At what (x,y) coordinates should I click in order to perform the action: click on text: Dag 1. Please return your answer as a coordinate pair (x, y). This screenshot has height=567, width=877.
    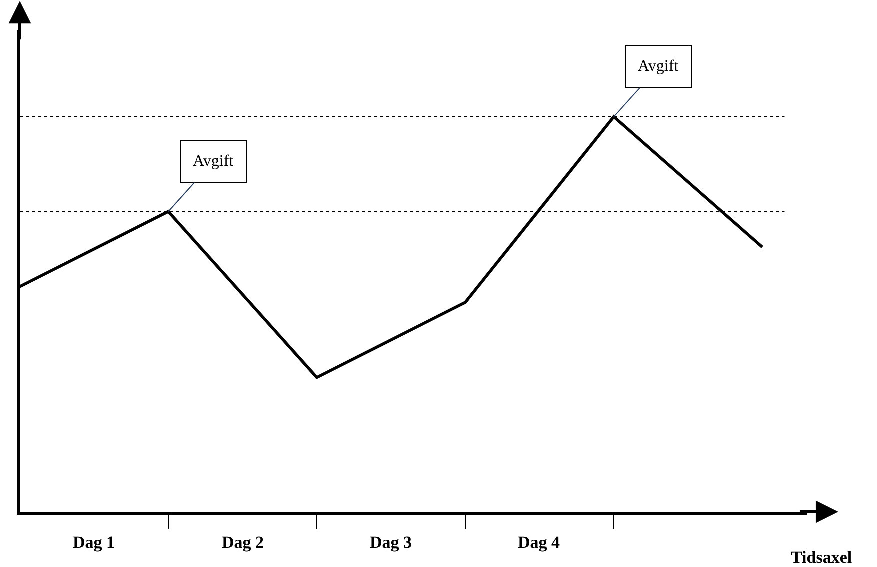
    Looking at the image, I should click on (94, 542).